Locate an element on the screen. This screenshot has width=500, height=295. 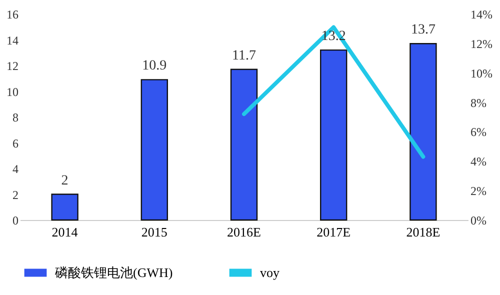
y2-tick-label: 10% is located at coordinates (481, 73).